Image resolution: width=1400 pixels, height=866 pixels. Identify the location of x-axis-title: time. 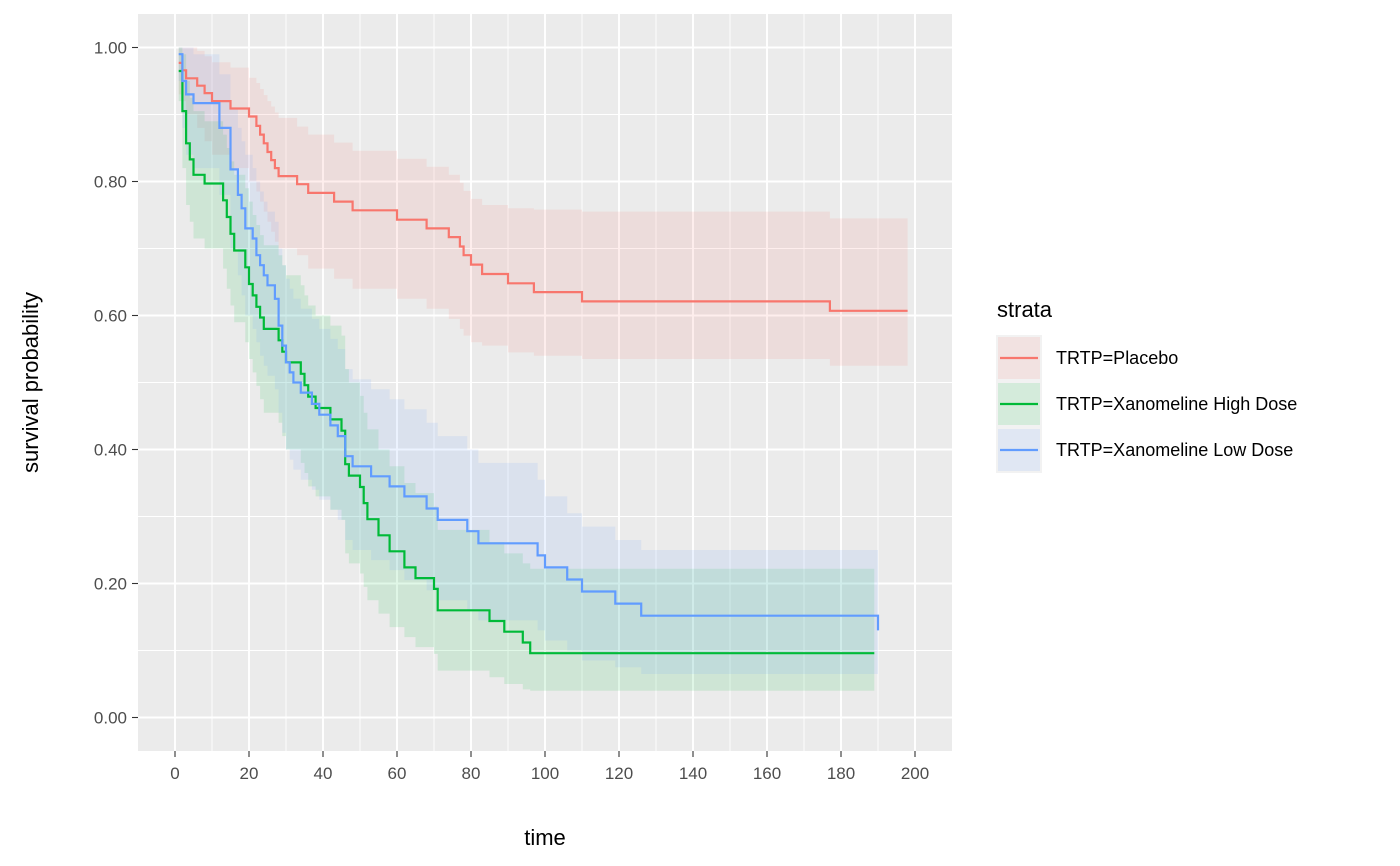
(545, 837).